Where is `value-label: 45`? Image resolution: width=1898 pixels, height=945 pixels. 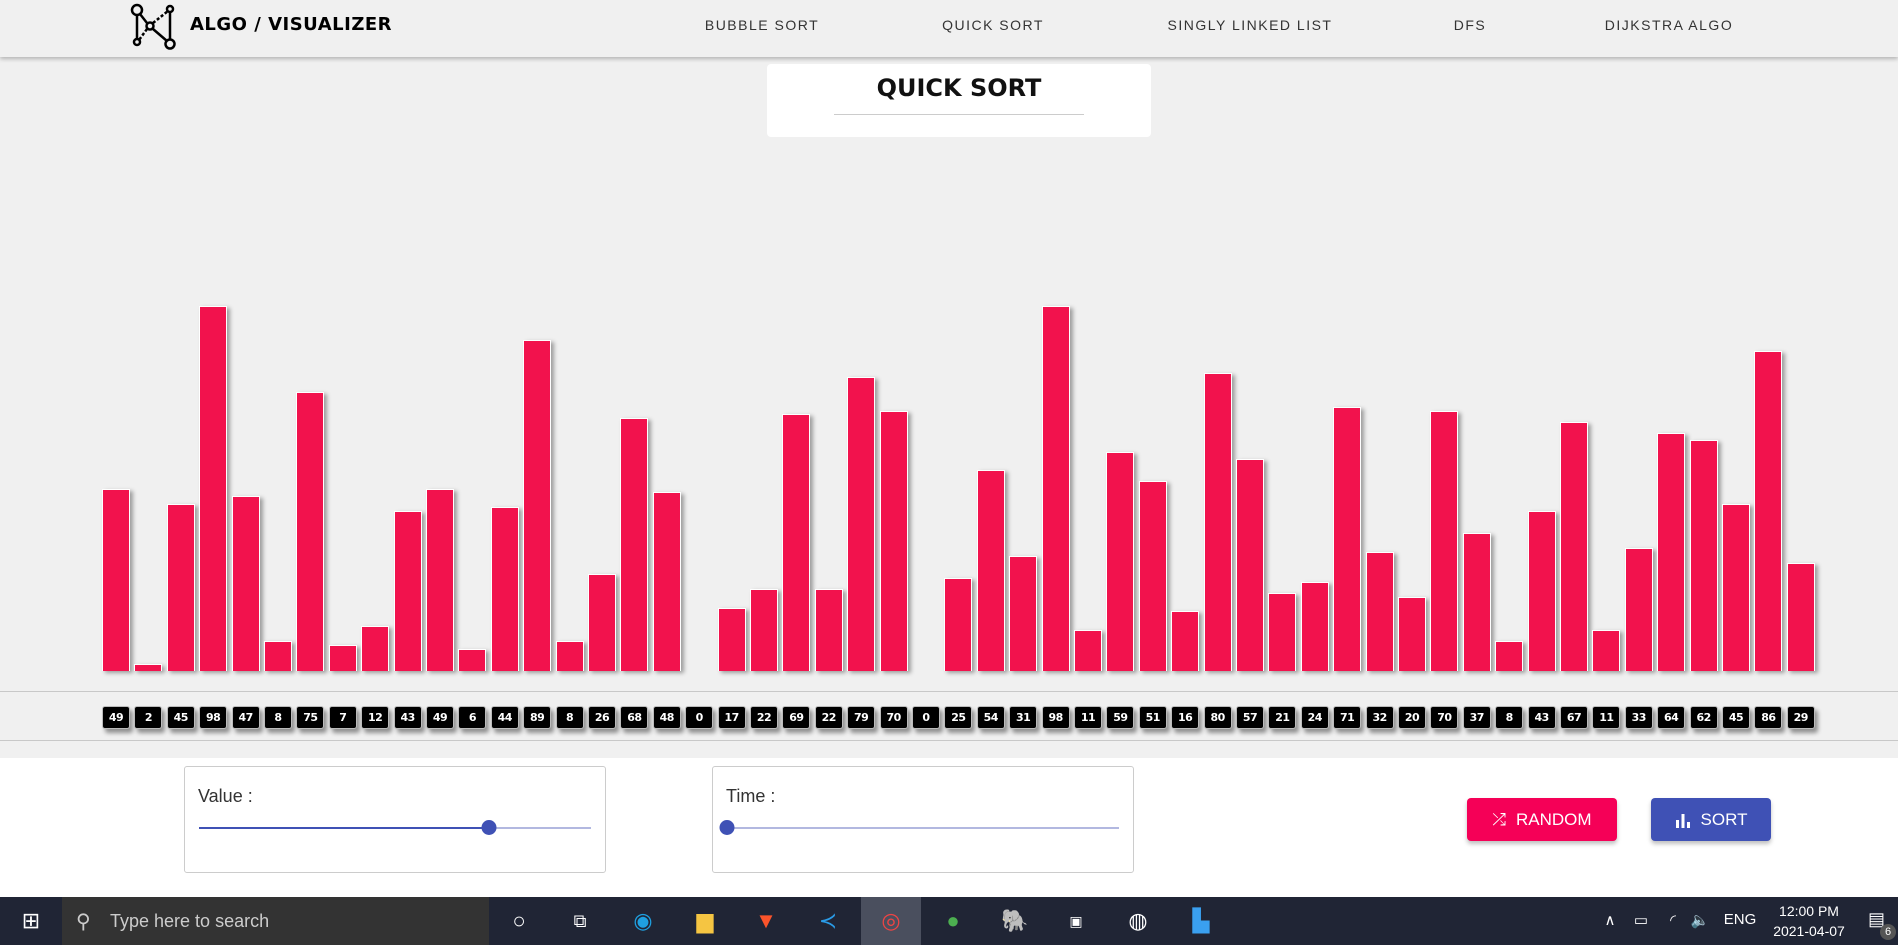
value-label: 45 is located at coordinates (180, 717).